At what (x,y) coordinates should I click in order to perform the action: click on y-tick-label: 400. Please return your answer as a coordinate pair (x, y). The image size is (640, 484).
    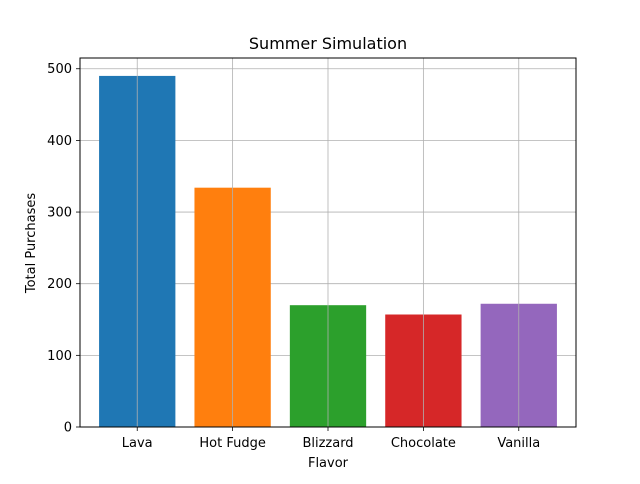
    Looking at the image, I should click on (59, 141).